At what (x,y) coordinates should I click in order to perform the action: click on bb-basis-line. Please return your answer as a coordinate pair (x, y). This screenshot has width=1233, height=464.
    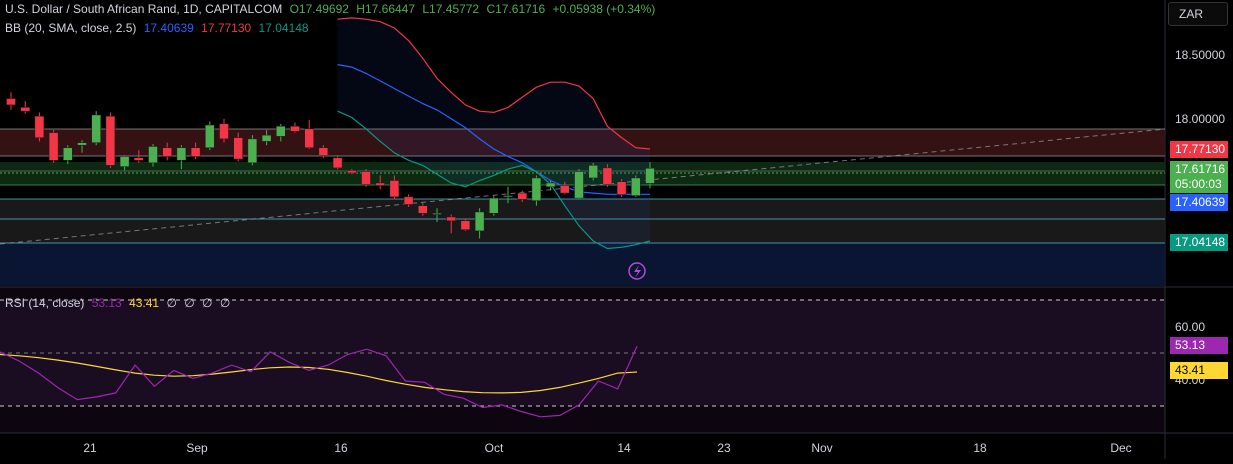
    Looking at the image, I should click on (493, 129).